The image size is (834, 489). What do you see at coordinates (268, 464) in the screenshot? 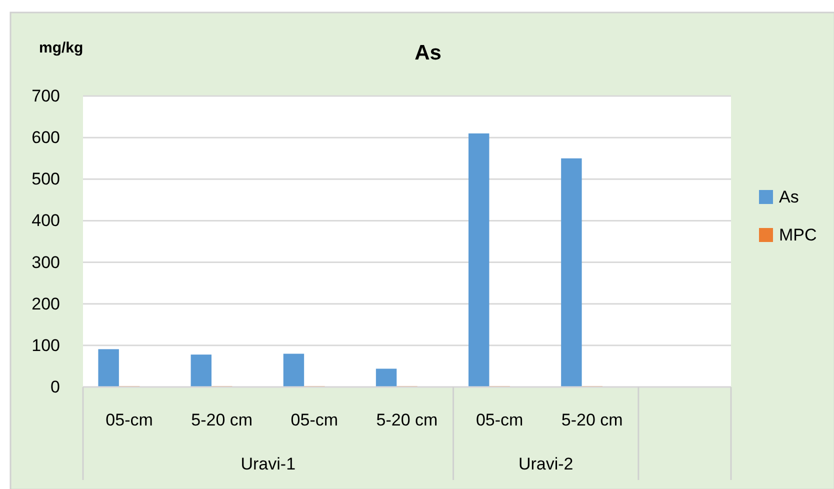
I see `text: Uravi-1` at bounding box center [268, 464].